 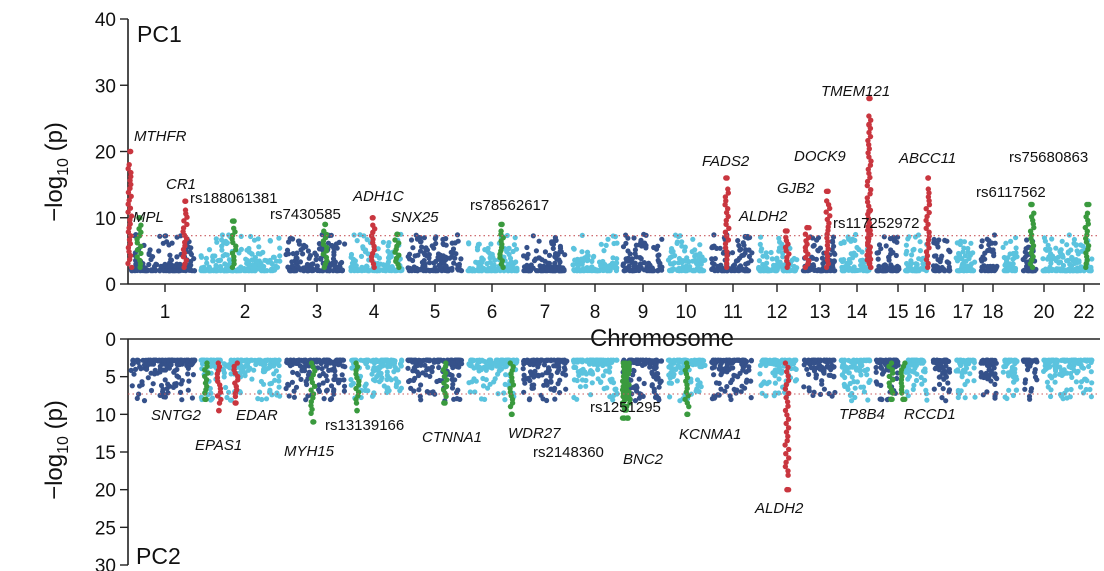 What do you see at coordinates (891, 399) in the screenshot?
I see `pc2-hit-peak` at bounding box center [891, 399].